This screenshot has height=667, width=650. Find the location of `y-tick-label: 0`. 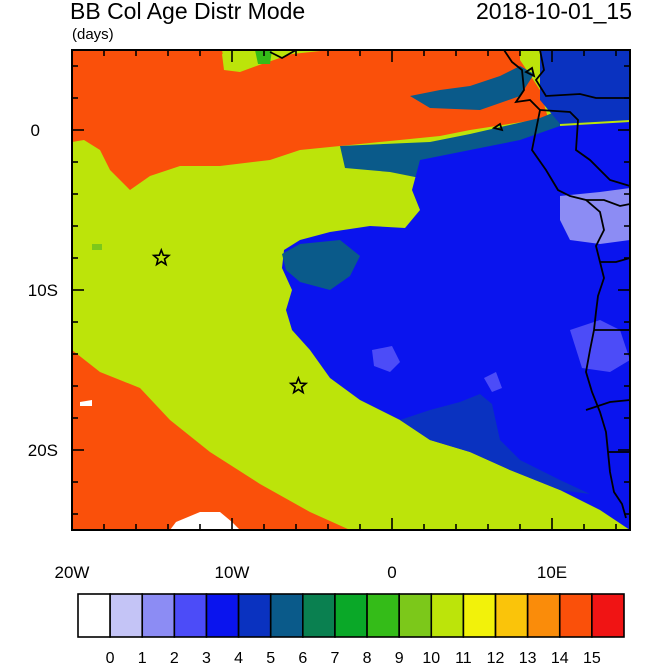

y-tick-label: 0 is located at coordinates (35, 130).